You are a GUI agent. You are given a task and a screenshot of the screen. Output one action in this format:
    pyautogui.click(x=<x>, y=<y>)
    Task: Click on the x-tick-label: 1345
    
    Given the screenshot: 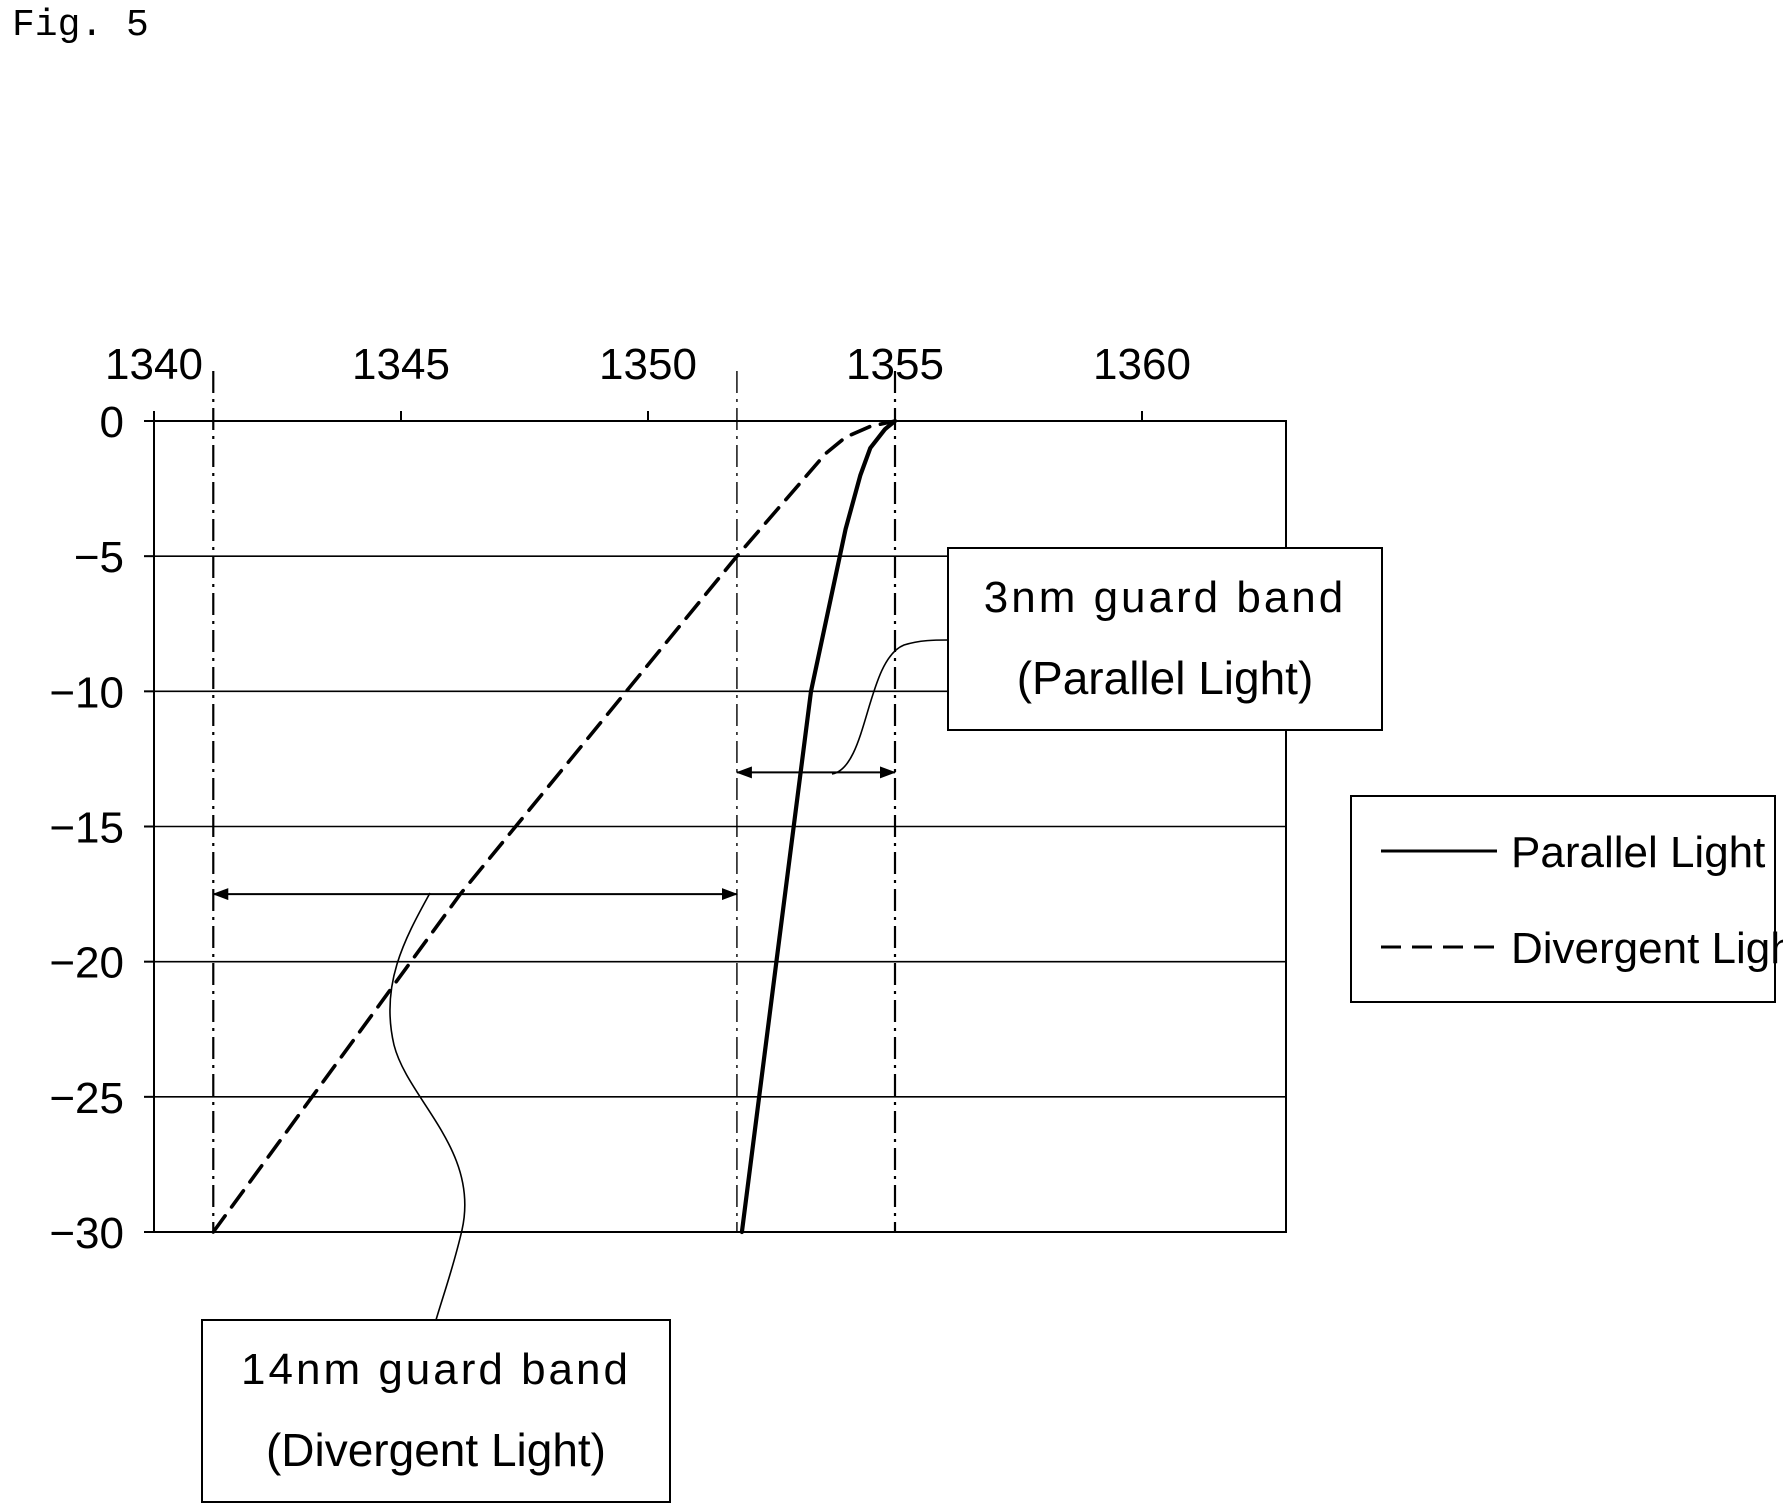 What is the action you would take?
    pyautogui.click(x=401, y=364)
    